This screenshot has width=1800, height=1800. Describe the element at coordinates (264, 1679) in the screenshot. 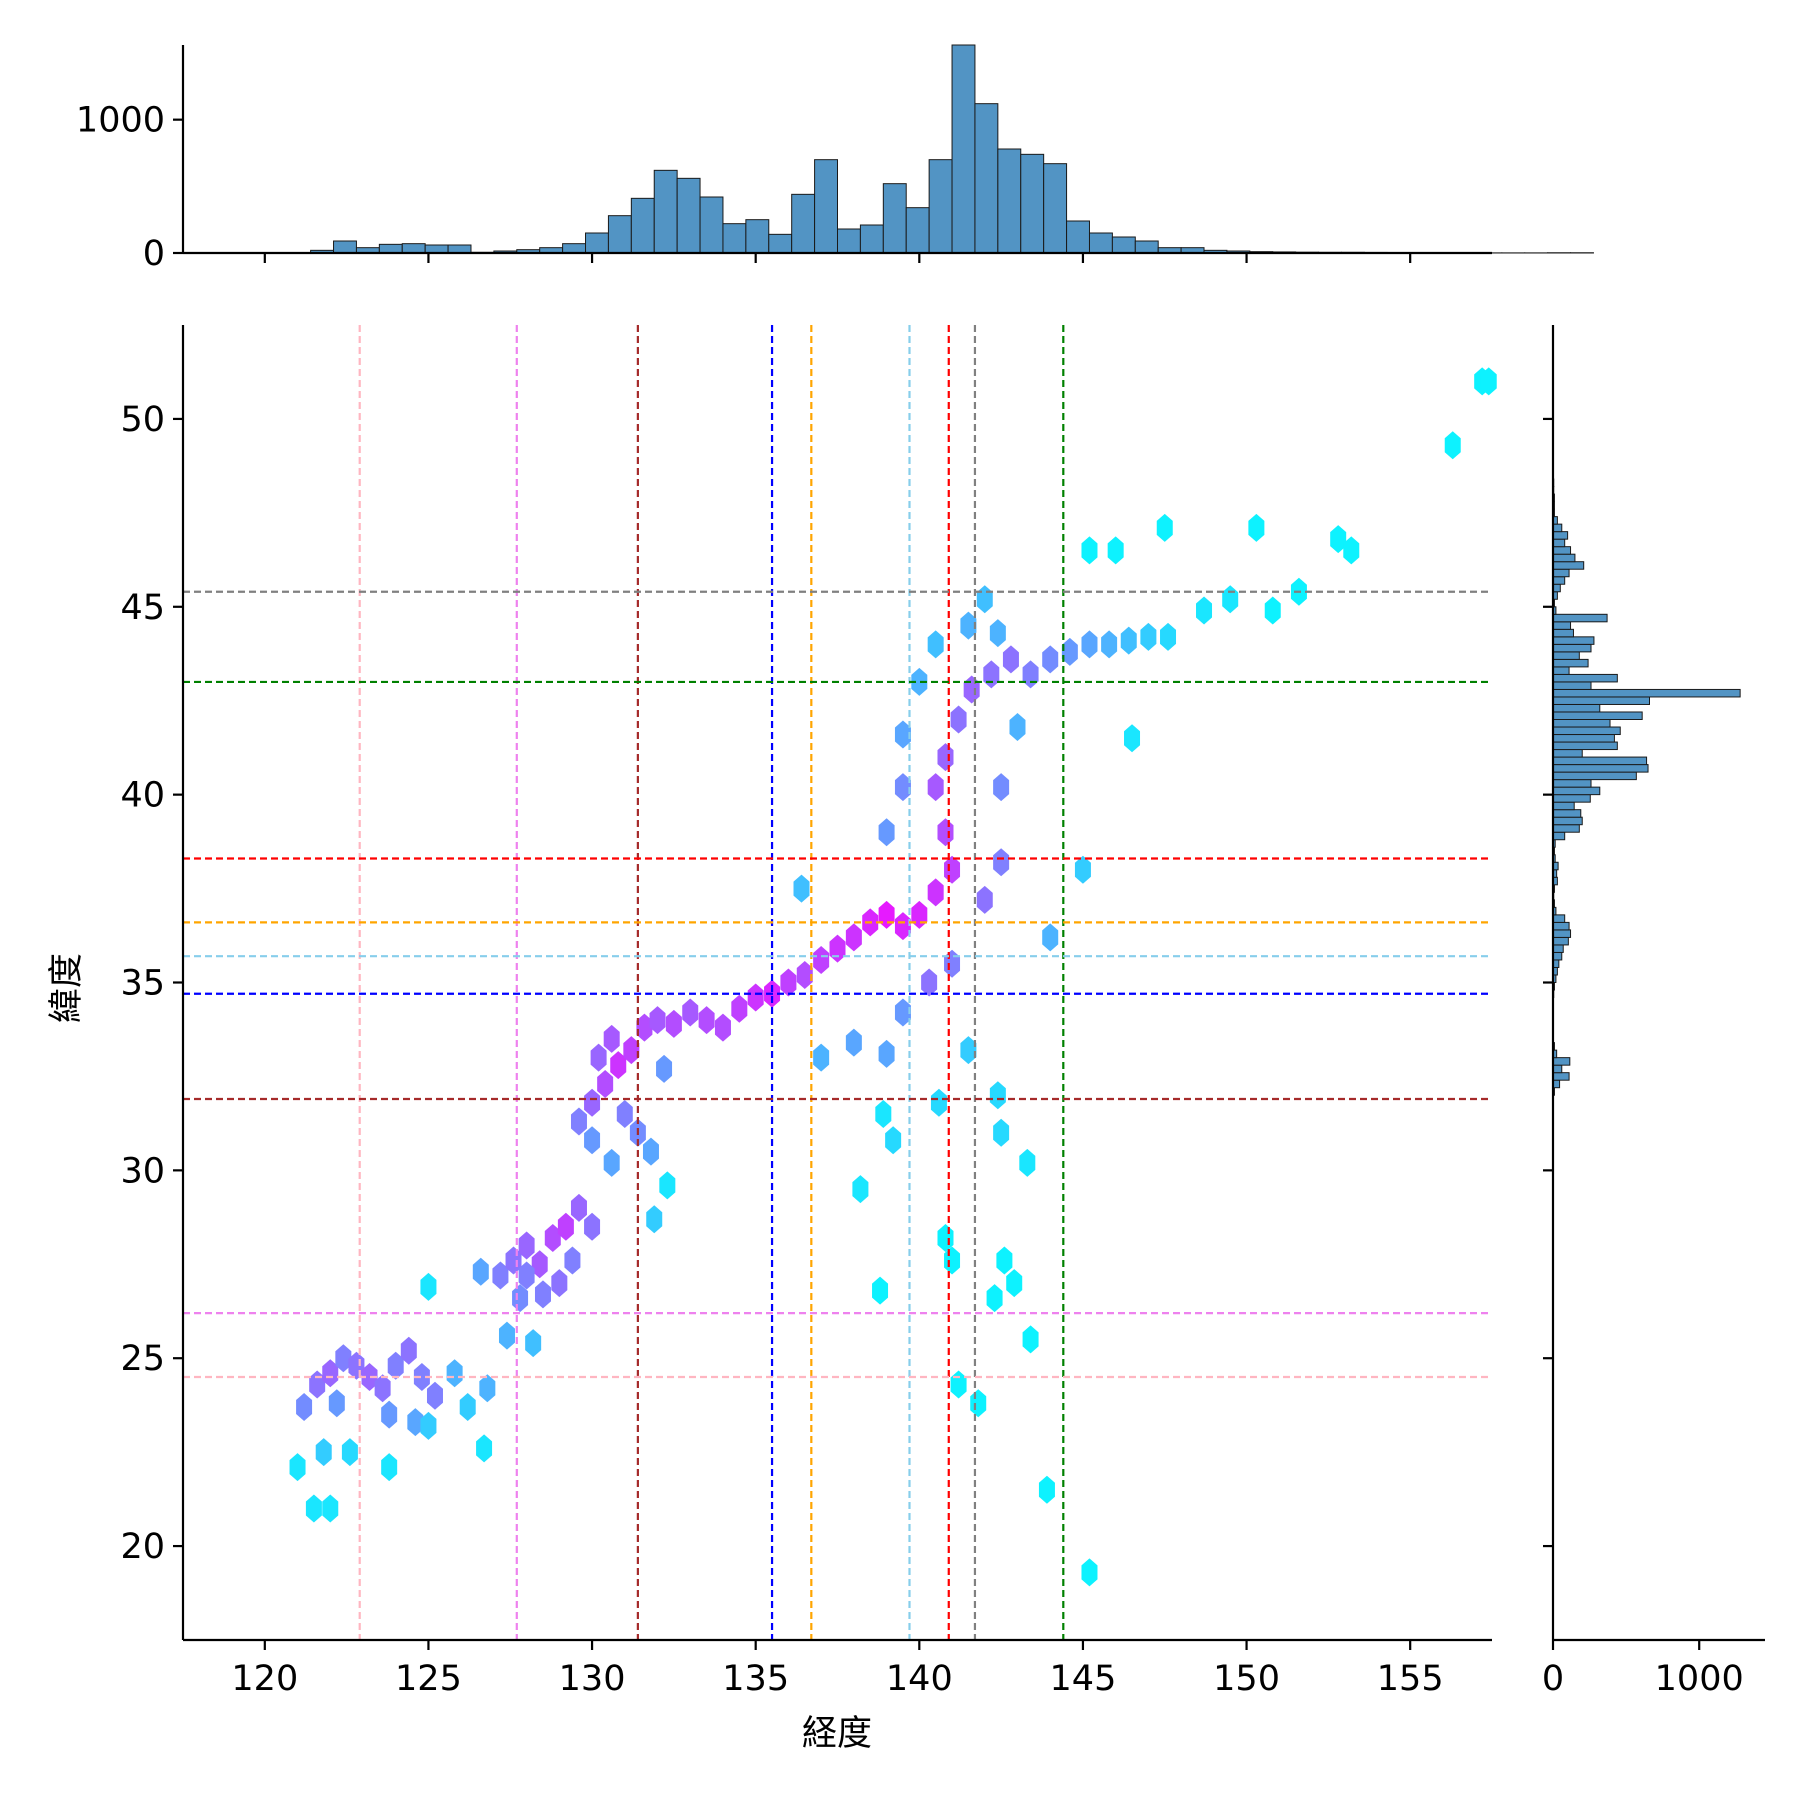

I see `x-tick-label: 120` at that location.